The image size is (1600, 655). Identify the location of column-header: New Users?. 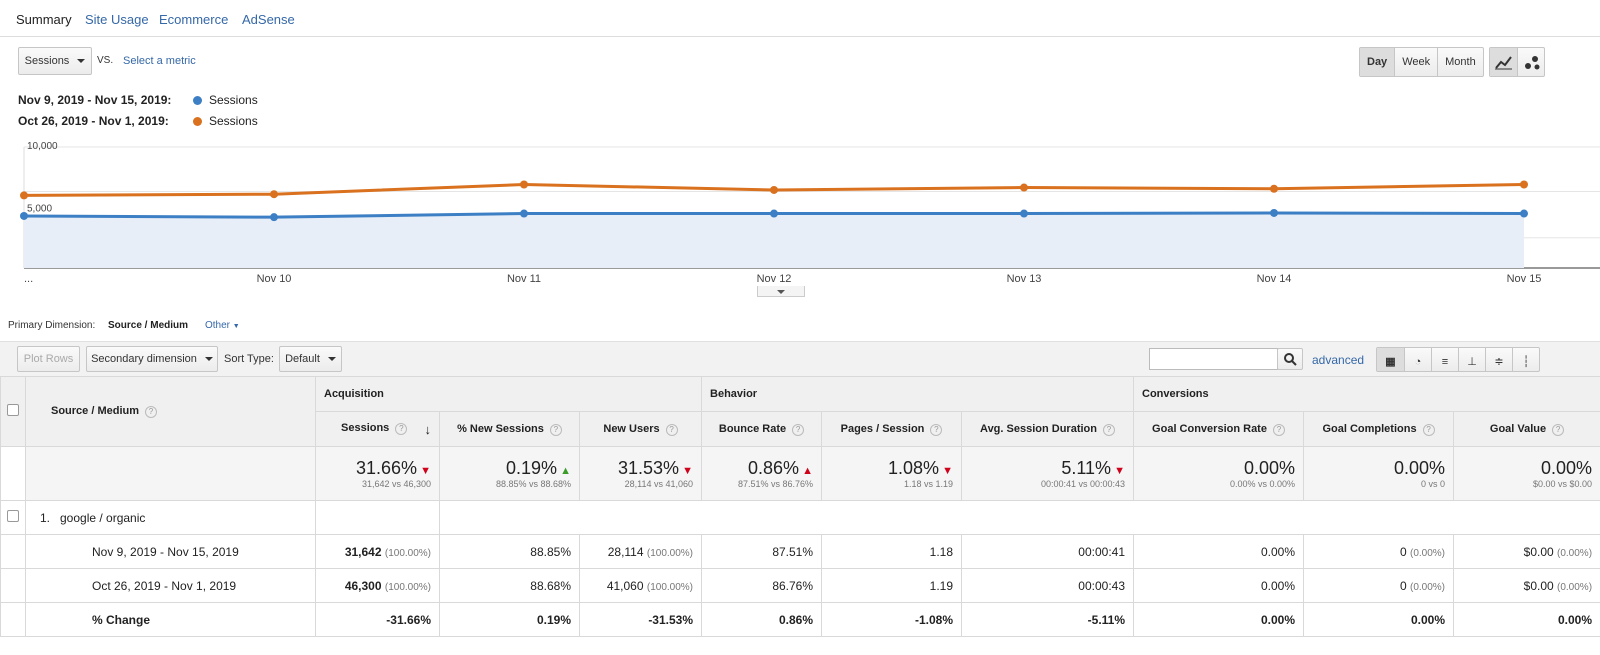
(640, 429).